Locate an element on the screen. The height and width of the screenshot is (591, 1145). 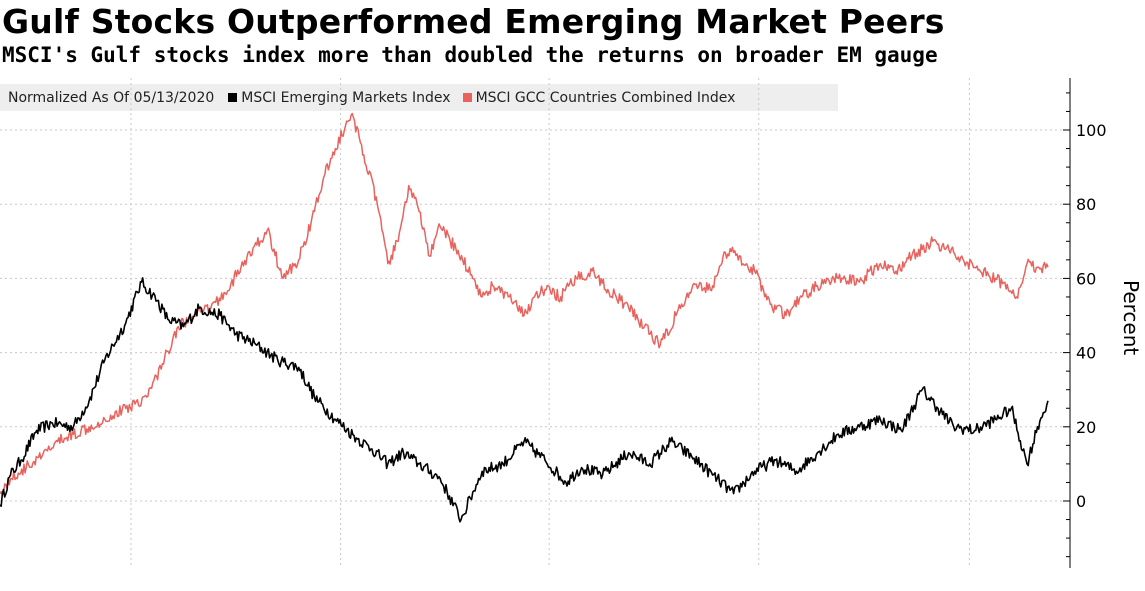
normalization-note: Normalized As Of 05/13/2020 is located at coordinates (111, 97).